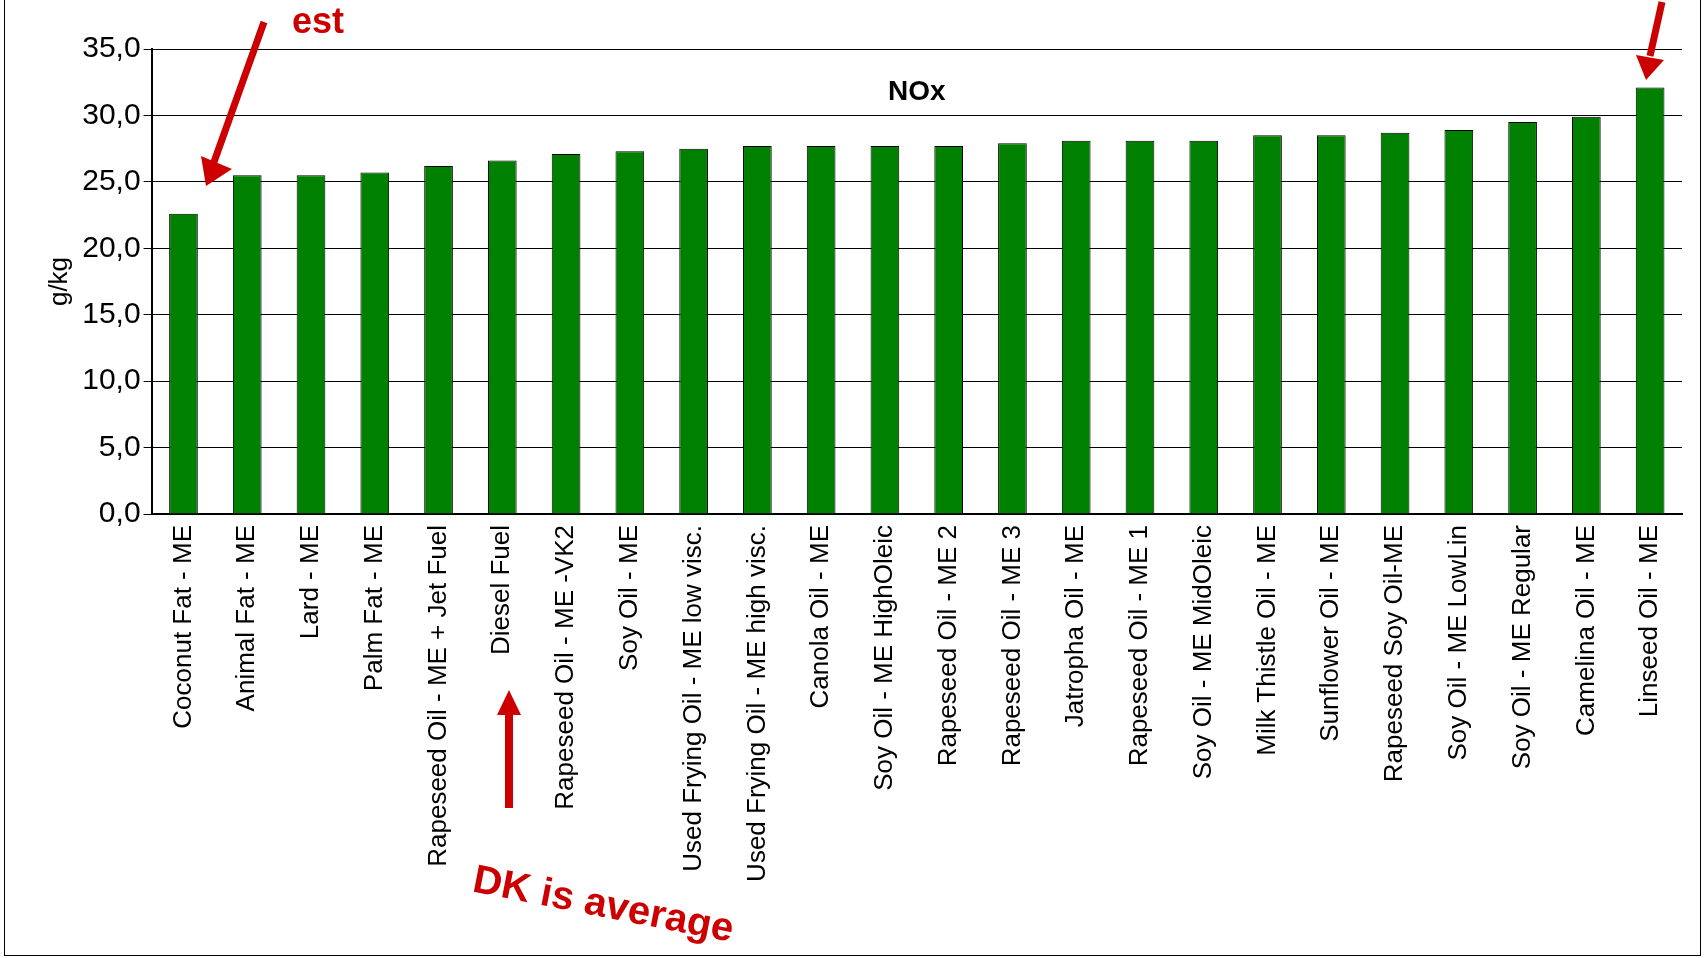 This screenshot has width=1707, height=958. What do you see at coordinates (628, 598) in the screenshot?
I see `x-tick-label: Soy Oil - ME` at bounding box center [628, 598].